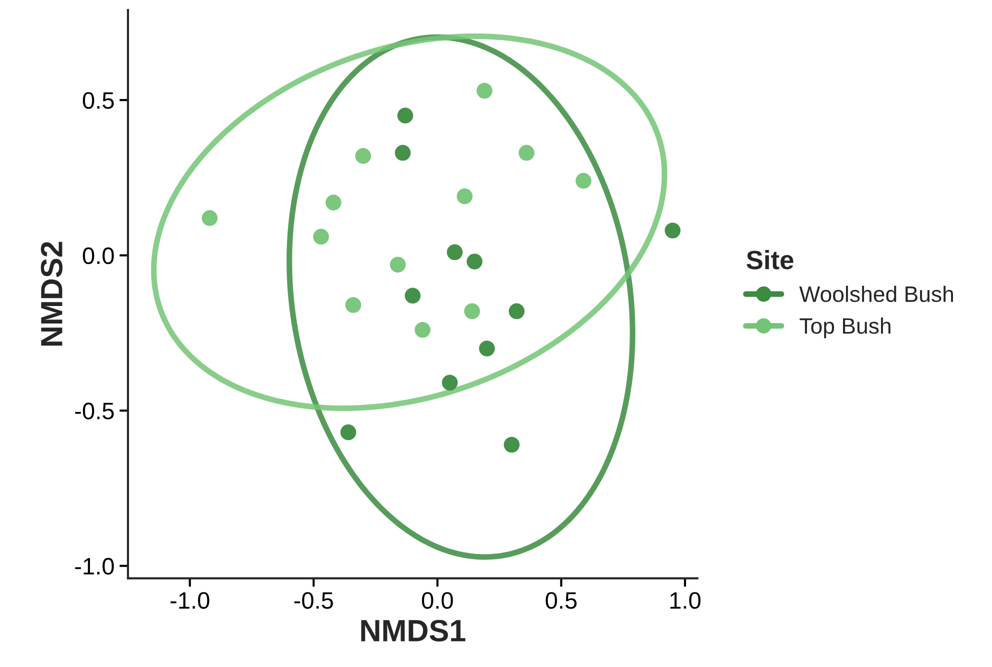 The height and width of the screenshot is (667, 992). What do you see at coordinates (561, 600) in the screenshot?
I see `x-tick-label: 0.5` at bounding box center [561, 600].